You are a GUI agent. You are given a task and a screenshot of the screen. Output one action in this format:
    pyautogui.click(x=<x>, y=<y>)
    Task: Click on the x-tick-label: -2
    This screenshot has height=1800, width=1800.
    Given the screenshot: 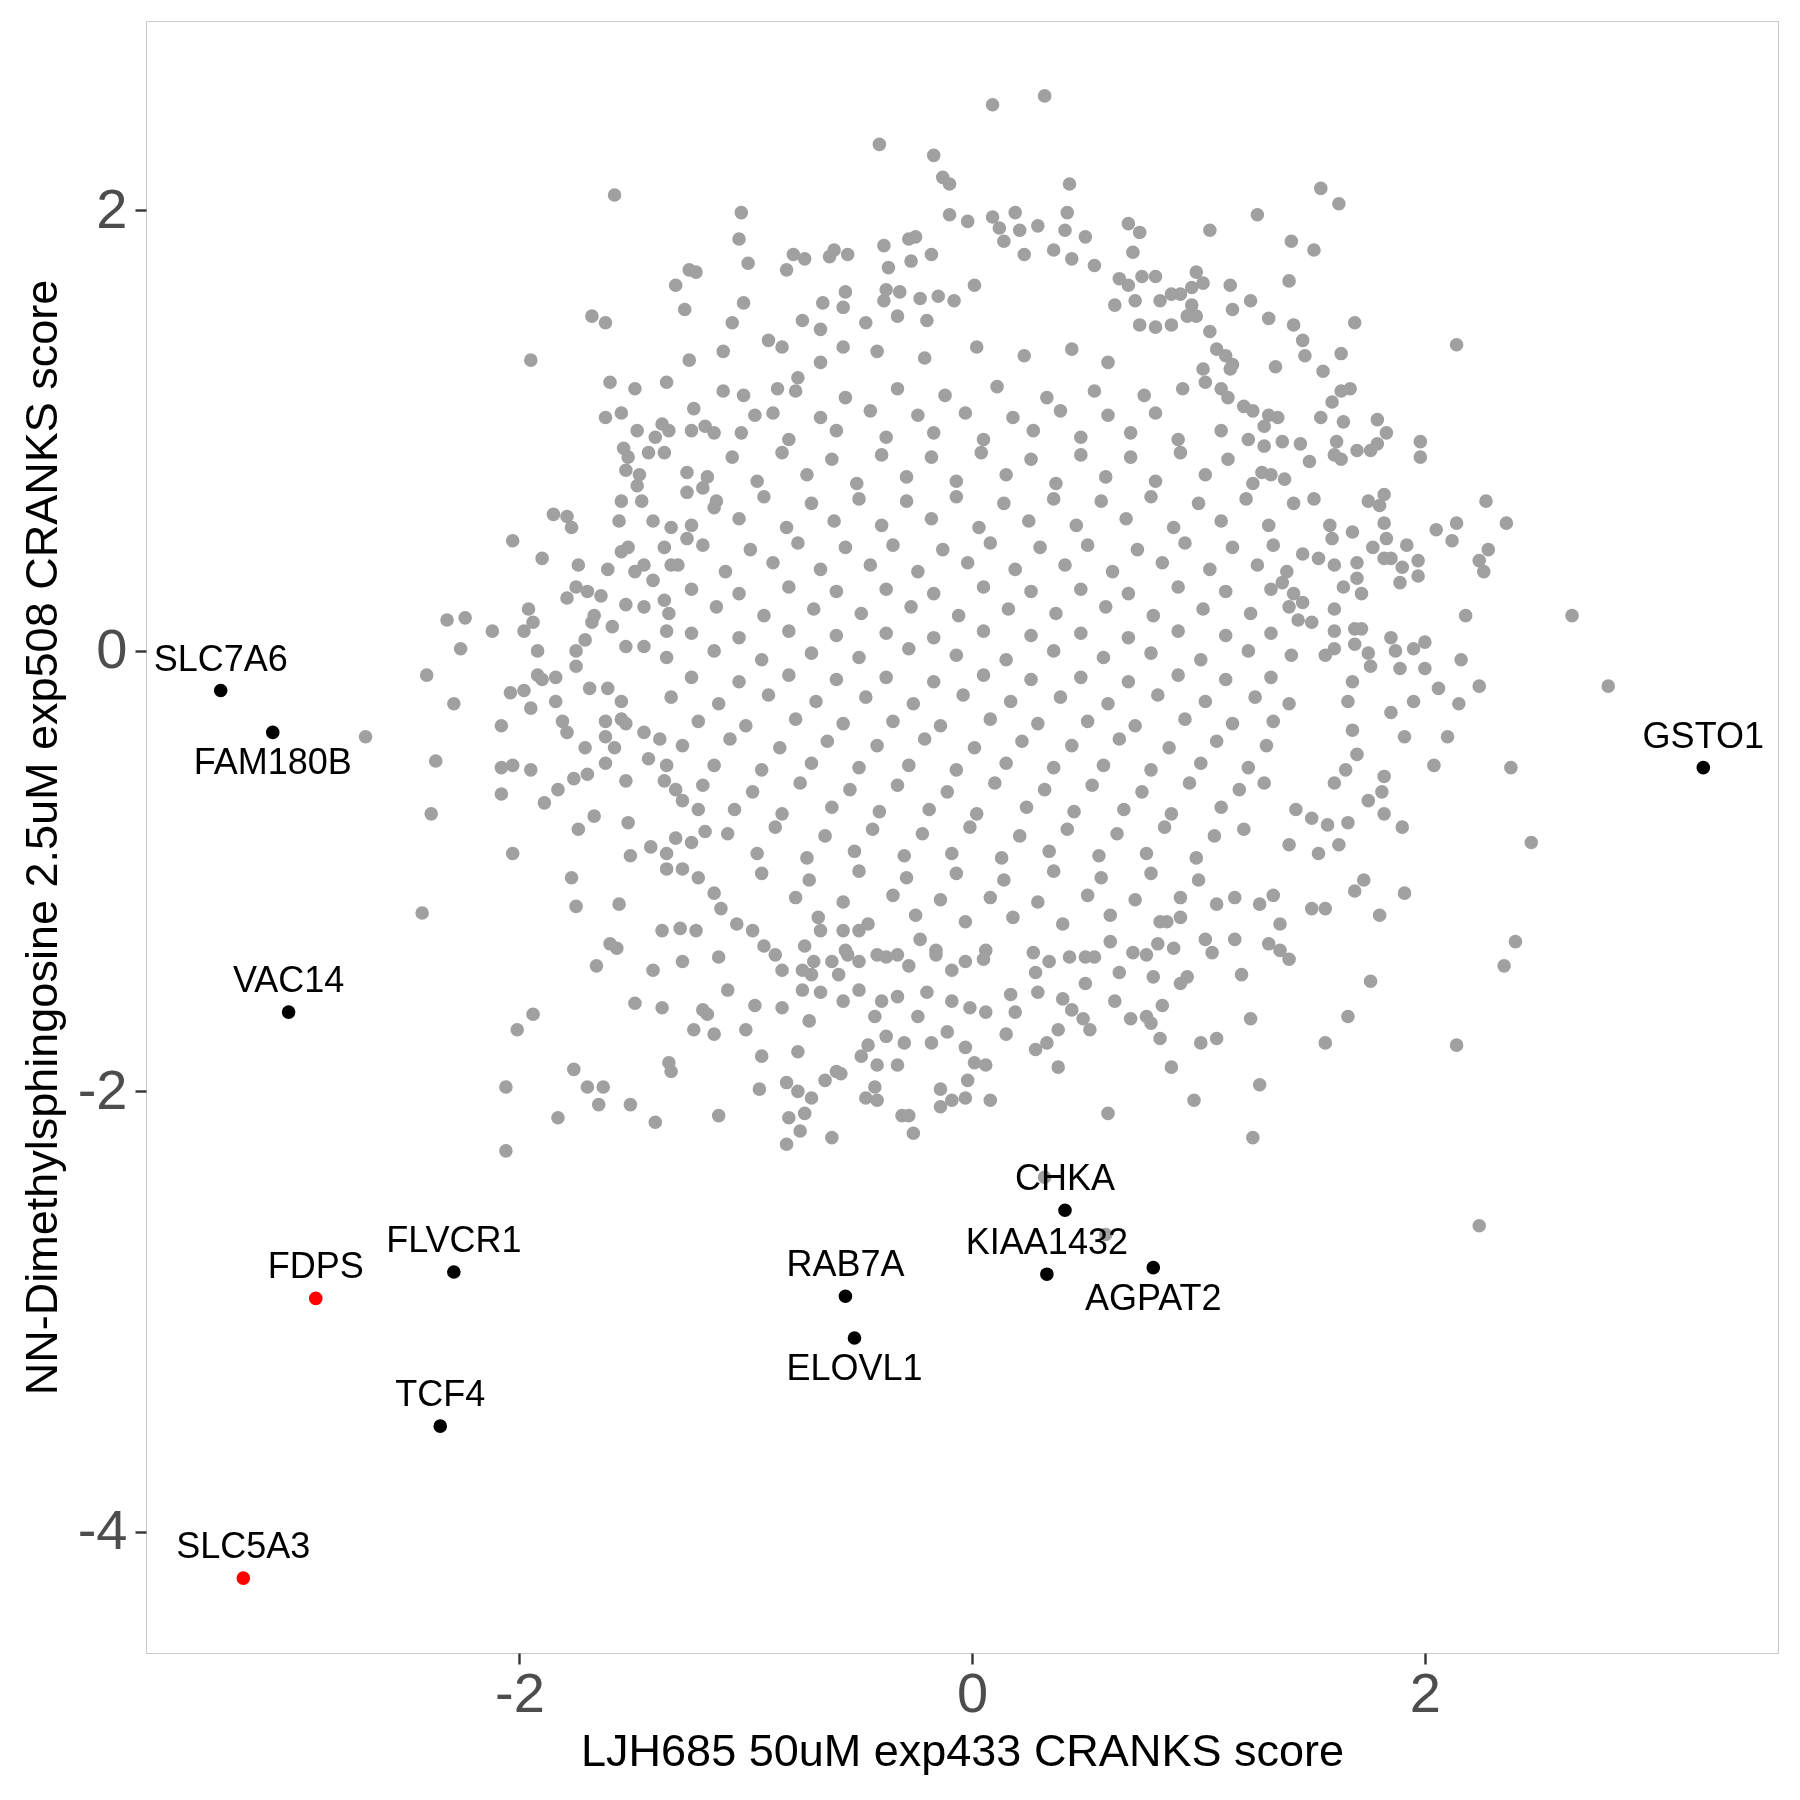 What is the action you would take?
    pyautogui.click(x=520, y=1692)
    